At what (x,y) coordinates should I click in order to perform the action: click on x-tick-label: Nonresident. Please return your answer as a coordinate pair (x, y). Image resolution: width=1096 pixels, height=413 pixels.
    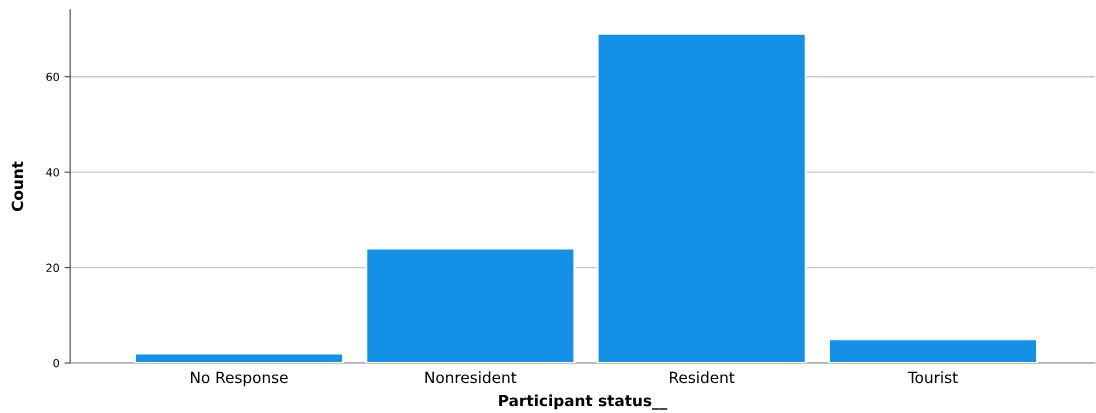
    Looking at the image, I should click on (471, 377).